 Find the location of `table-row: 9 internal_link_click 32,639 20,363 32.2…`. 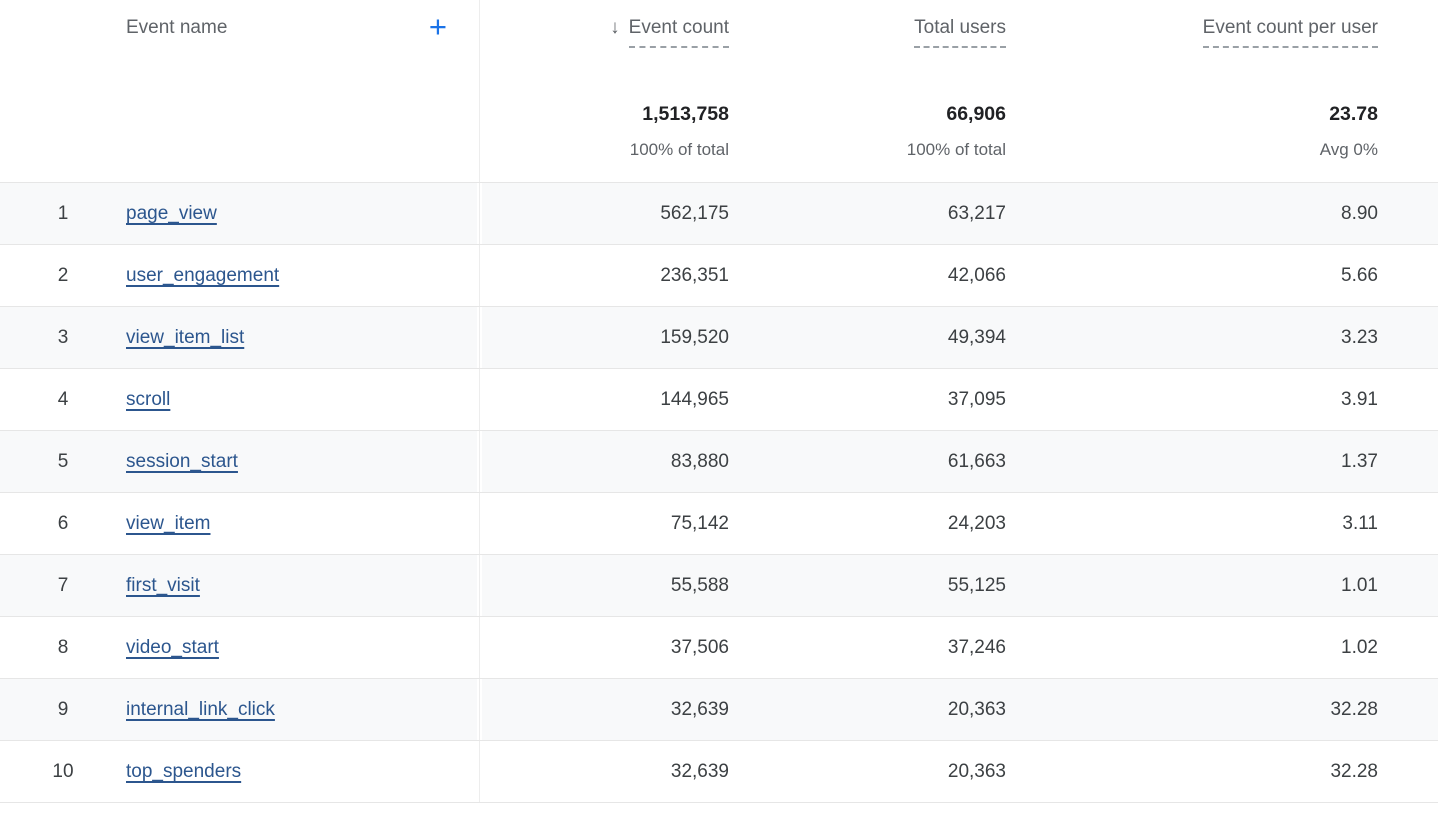

table-row: 9 internal_link_click 32,639 20,363 32.2… is located at coordinates (719, 709).